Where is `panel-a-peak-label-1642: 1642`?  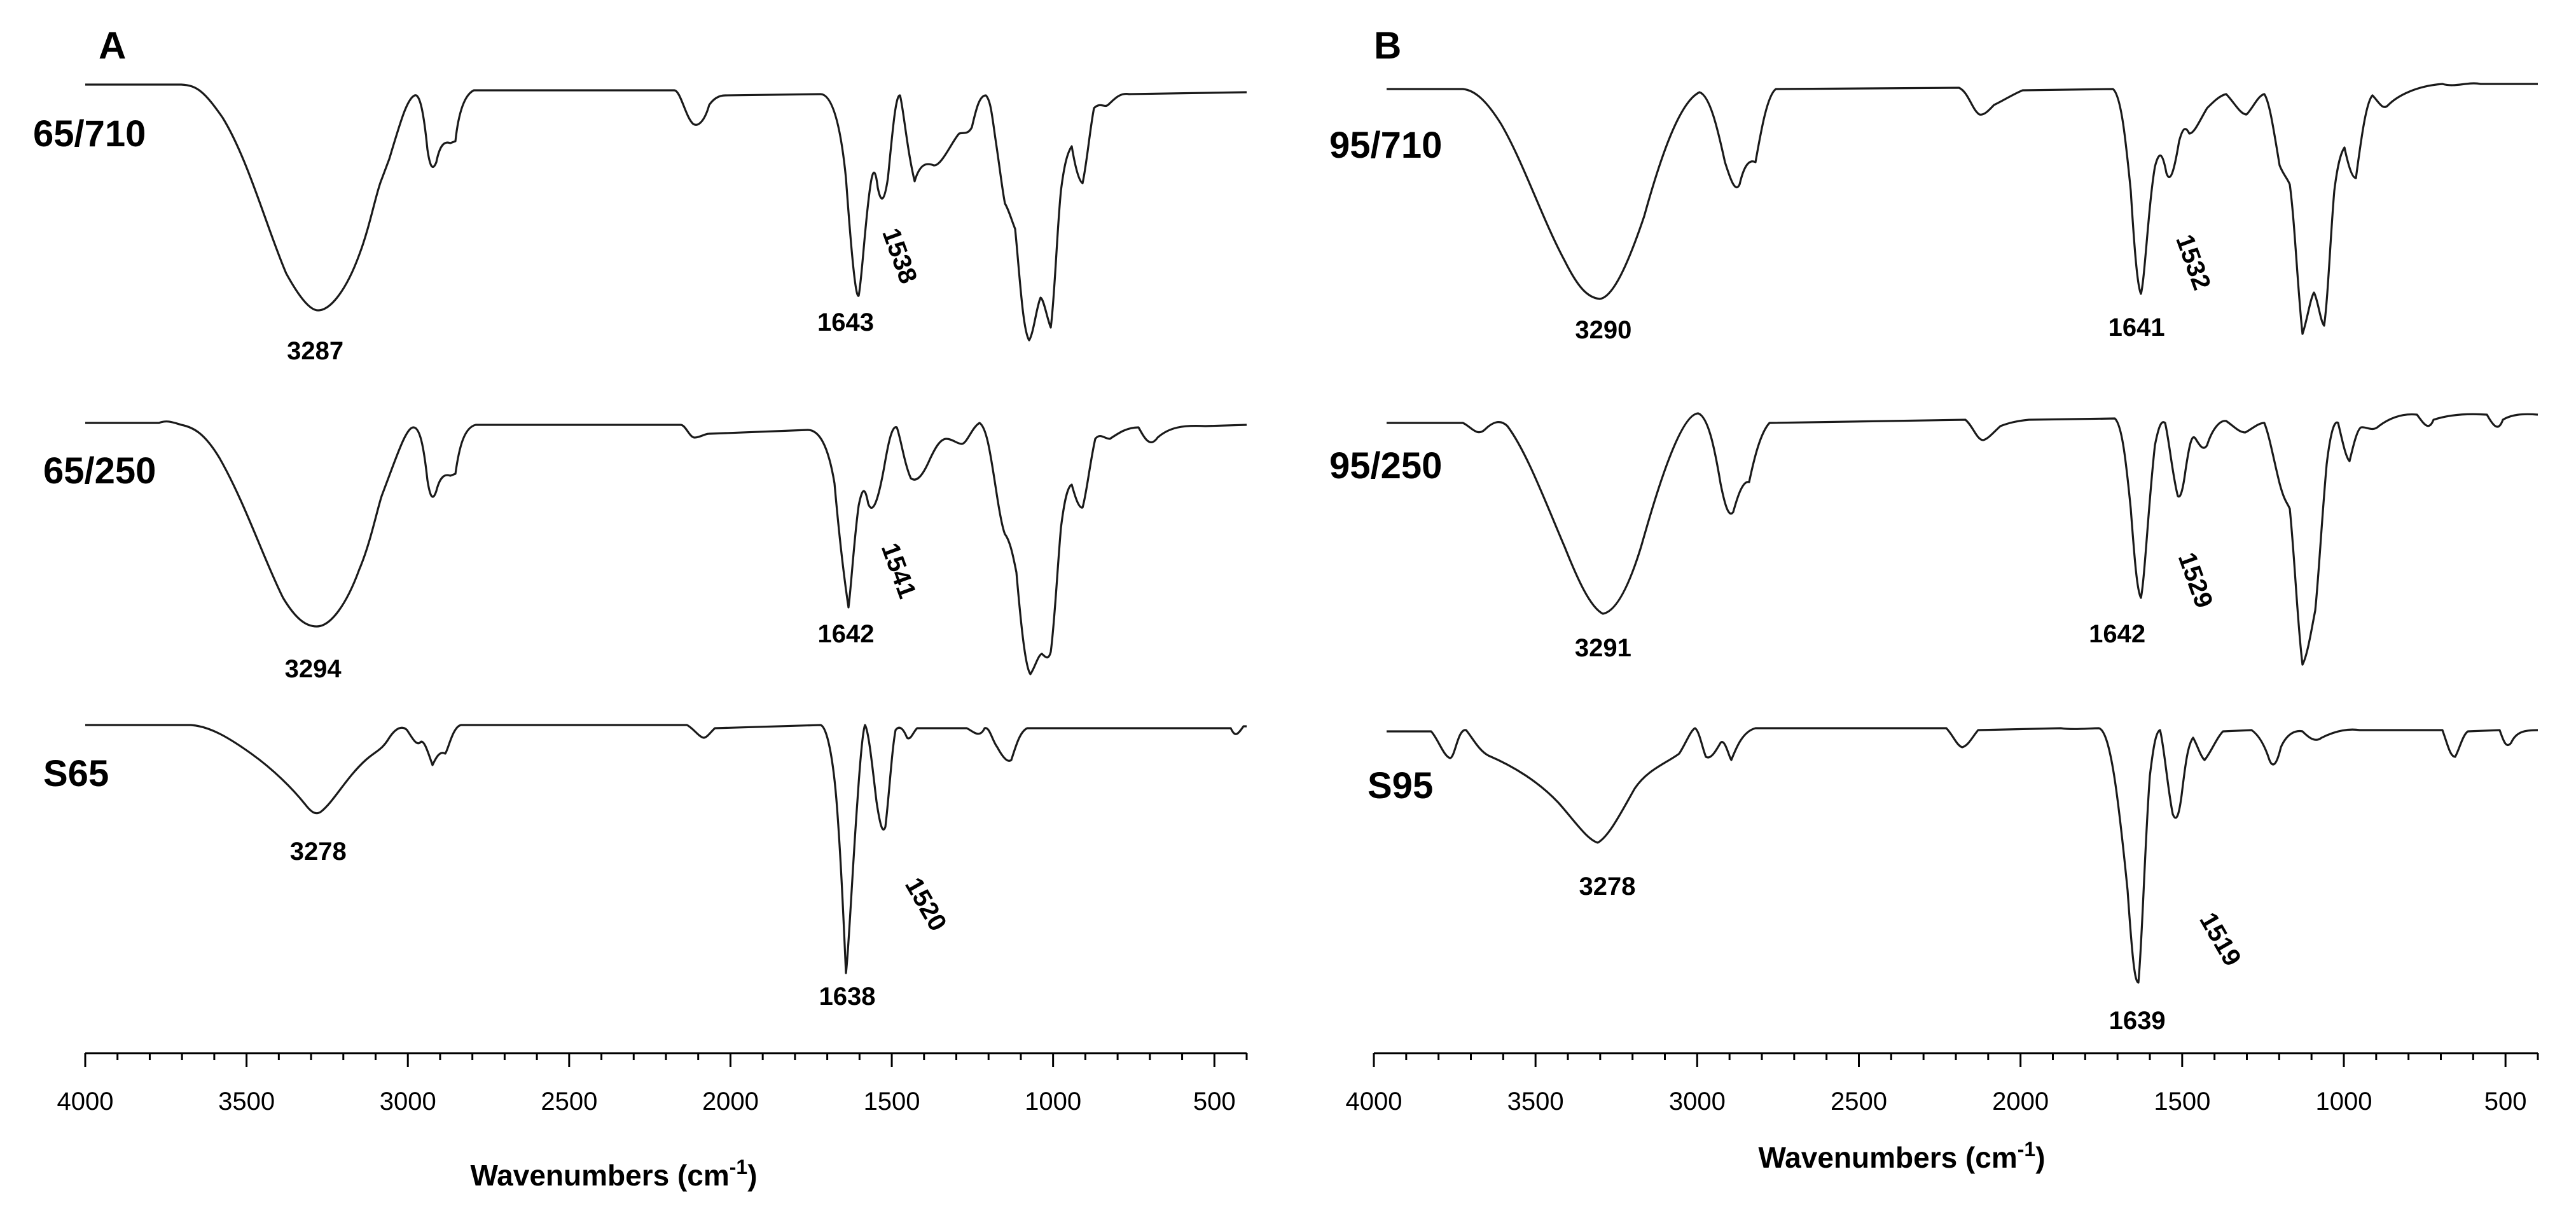 panel-a-peak-label-1642: 1642 is located at coordinates (846, 634).